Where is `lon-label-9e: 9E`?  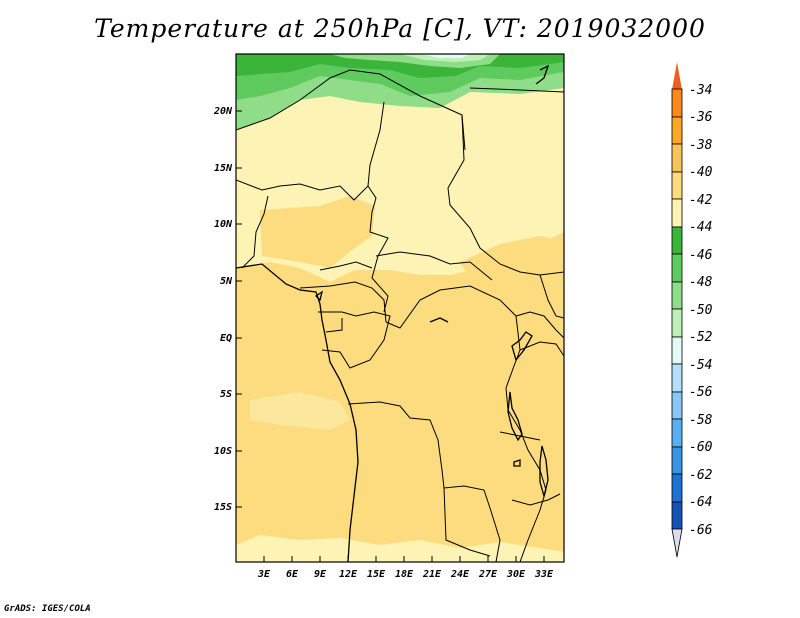 lon-label-9e: 9E is located at coordinates (320, 568).